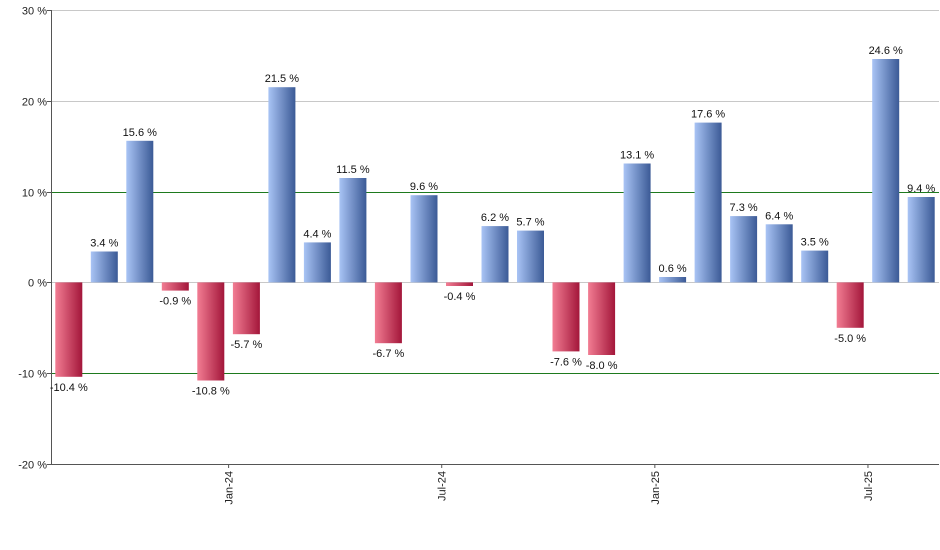 This screenshot has height=550, width=940. I want to click on x-tick-label: Jan-24, so click(230, 488).